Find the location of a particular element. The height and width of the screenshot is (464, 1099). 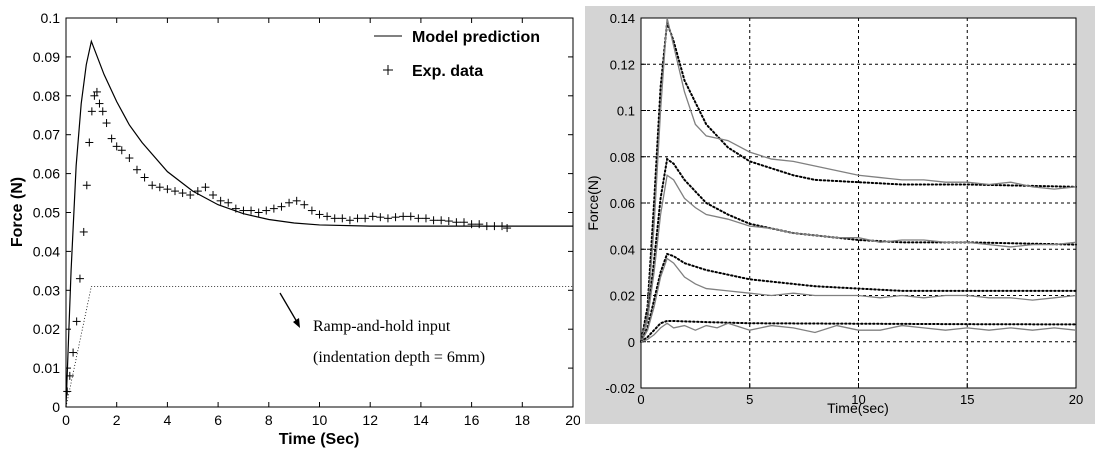

right-y-tick-label: -0.02 is located at coordinates (620, 388).